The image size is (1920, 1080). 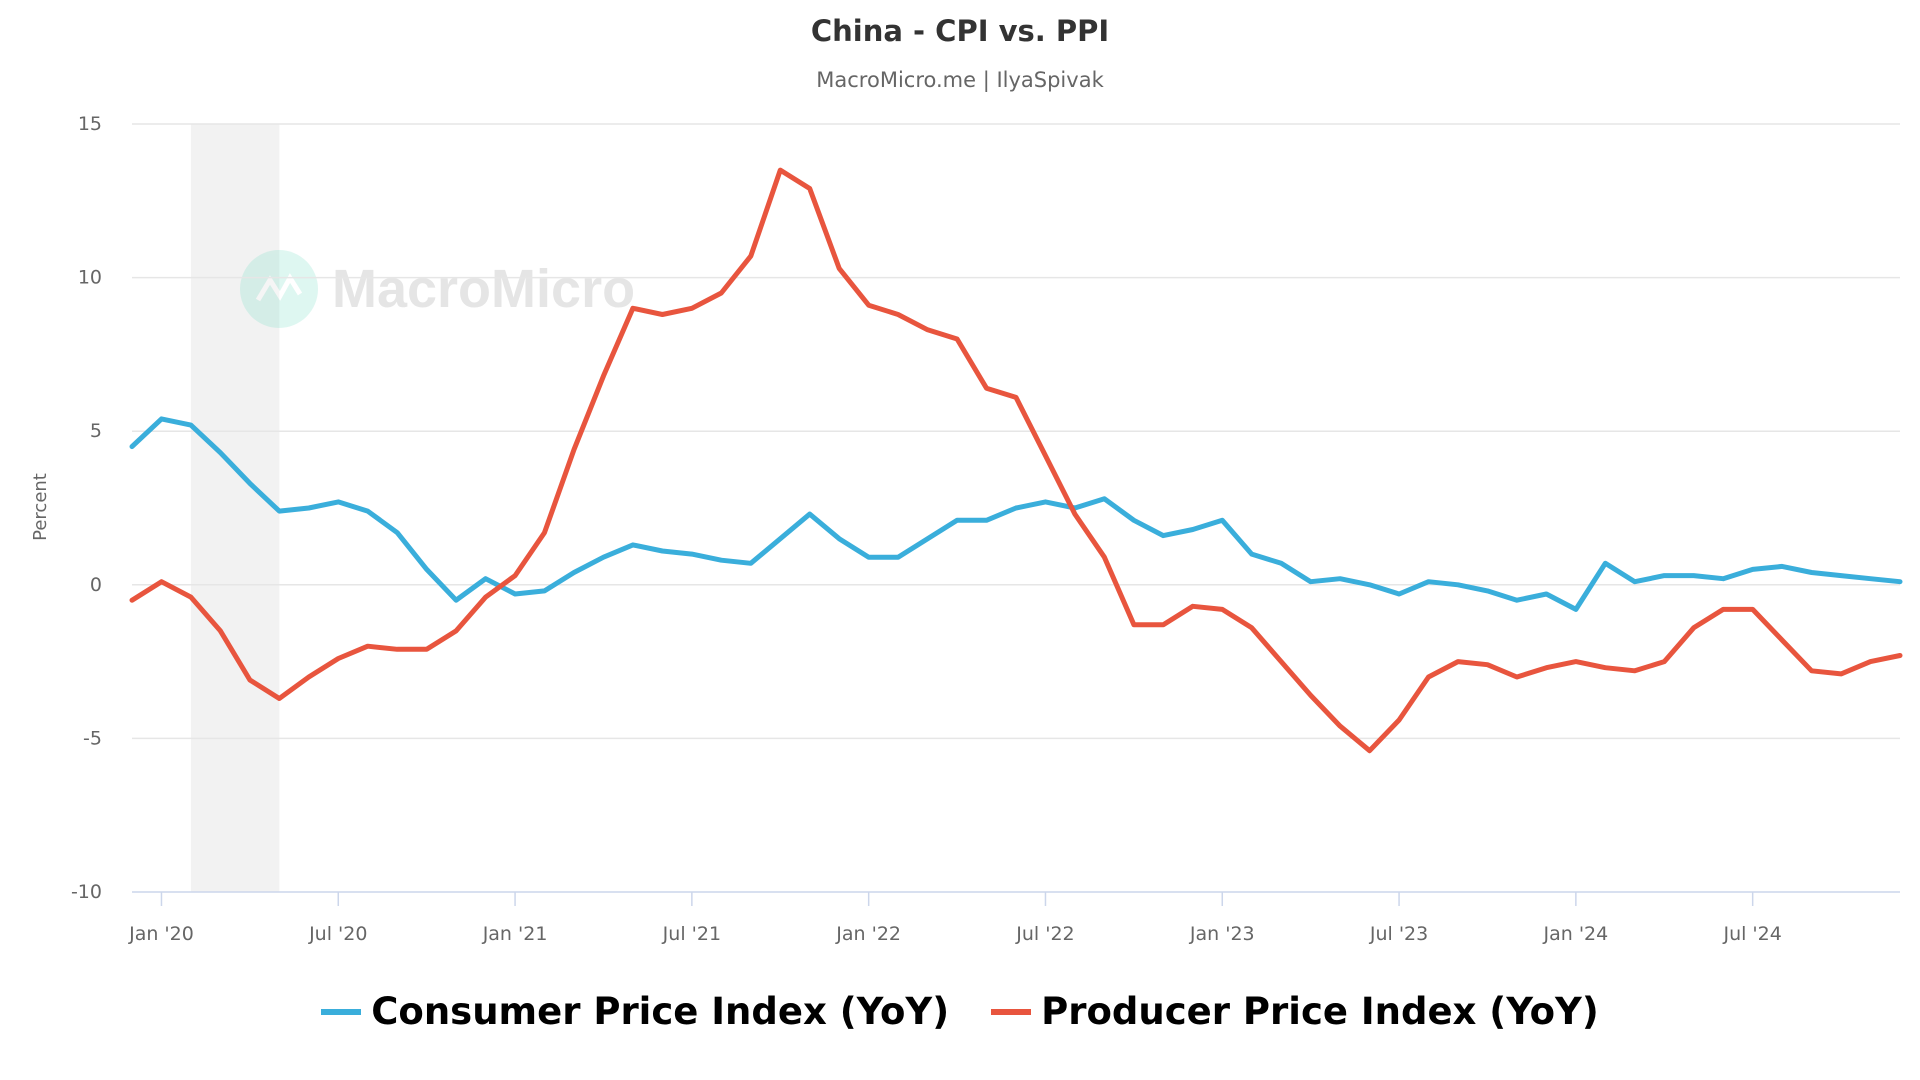 What do you see at coordinates (40, 507) in the screenshot?
I see `y-axis-label: Percent` at bounding box center [40, 507].